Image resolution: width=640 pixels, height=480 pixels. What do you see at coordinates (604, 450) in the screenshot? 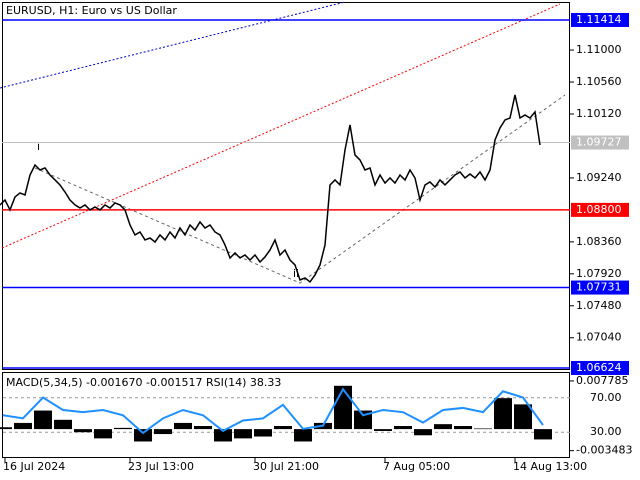
I see `y-tick-label: -0.003483` at bounding box center [604, 450].